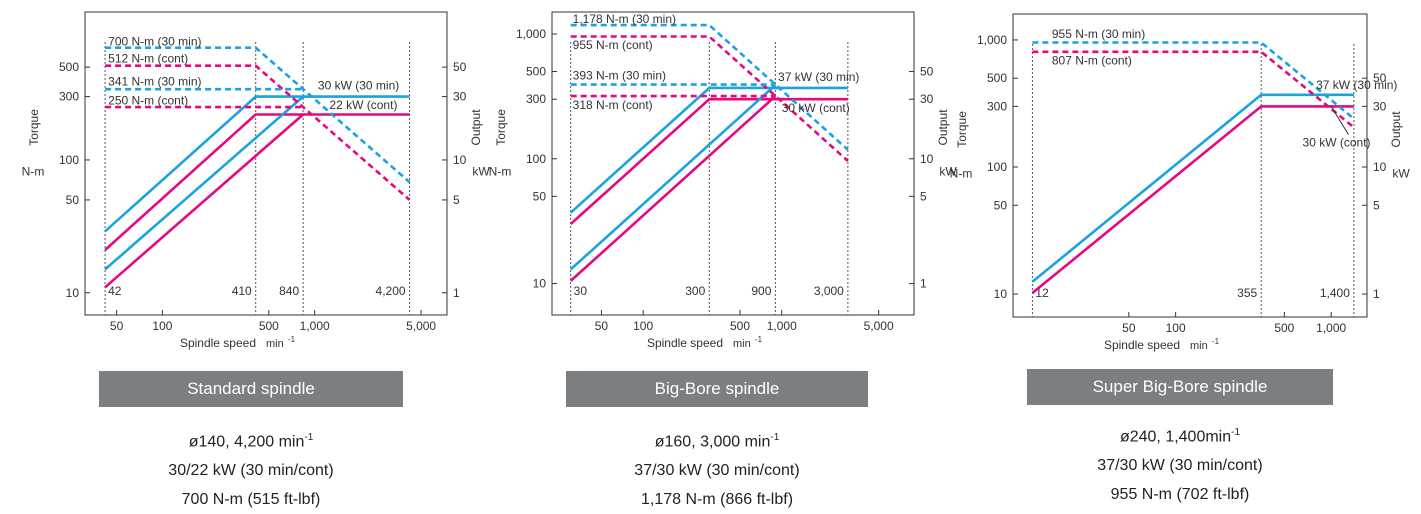 The height and width of the screenshot is (514, 1421). Describe the element at coordinates (148, 100) in the screenshot. I see `curve-annotation: 250 N-m (cont)` at that location.